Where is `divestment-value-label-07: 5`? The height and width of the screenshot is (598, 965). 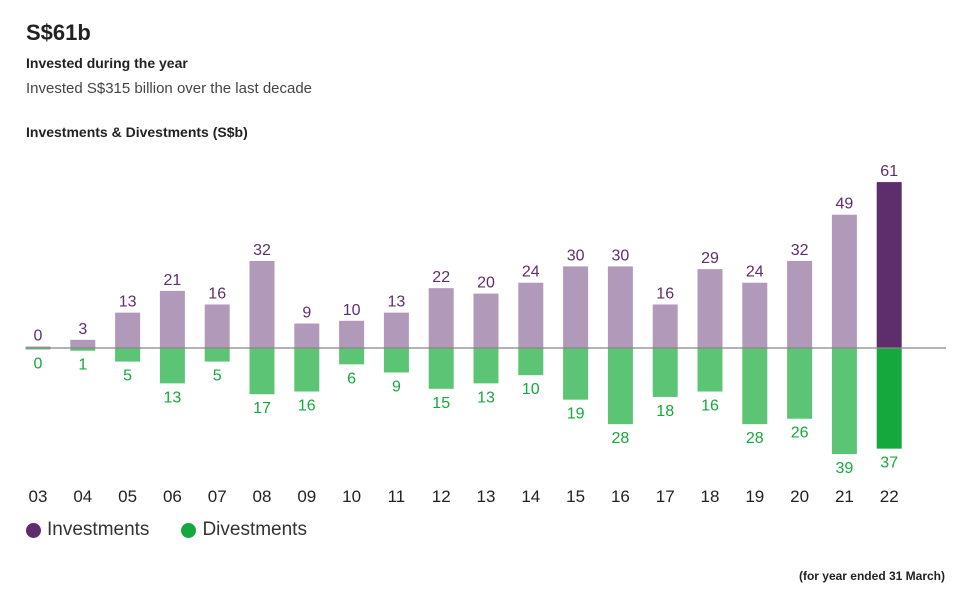 divestment-value-label-07: 5 is located at coordinates (217, 376).